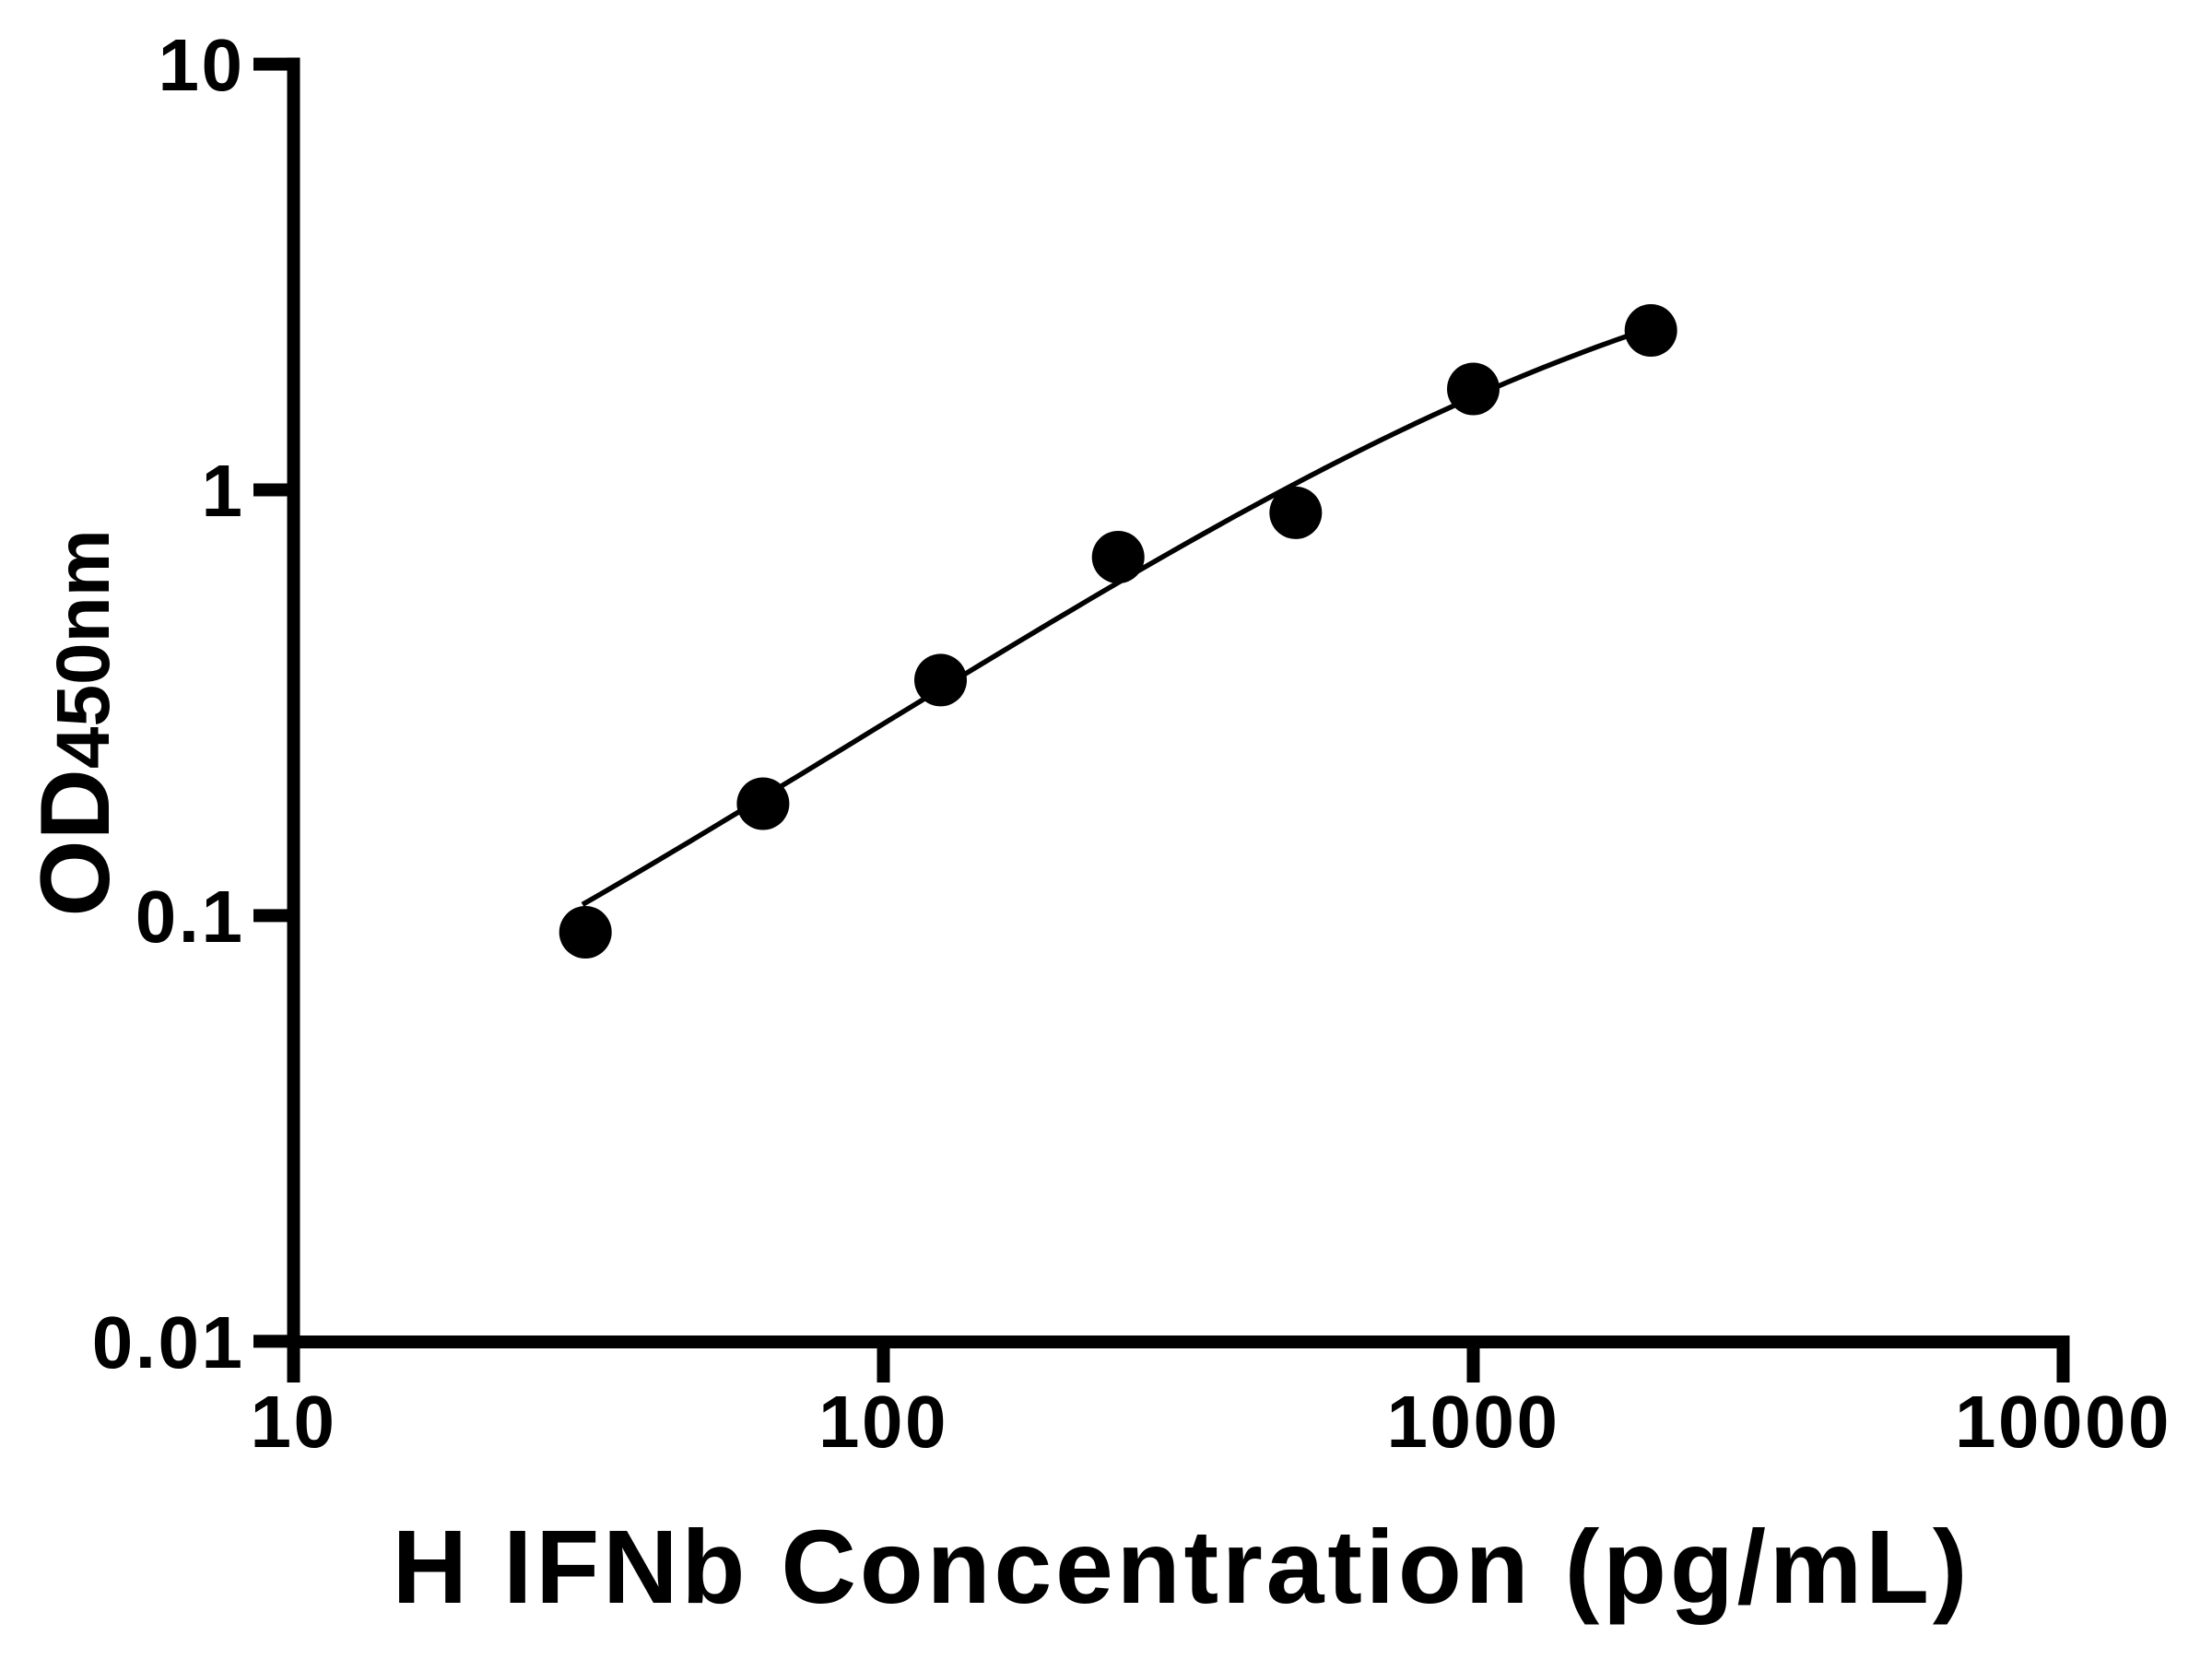  Describe the element at coordinates (1180, 1567) in the screenshot. I see `svg-text: H IFNb Concentration (pg/mL)` at that location.